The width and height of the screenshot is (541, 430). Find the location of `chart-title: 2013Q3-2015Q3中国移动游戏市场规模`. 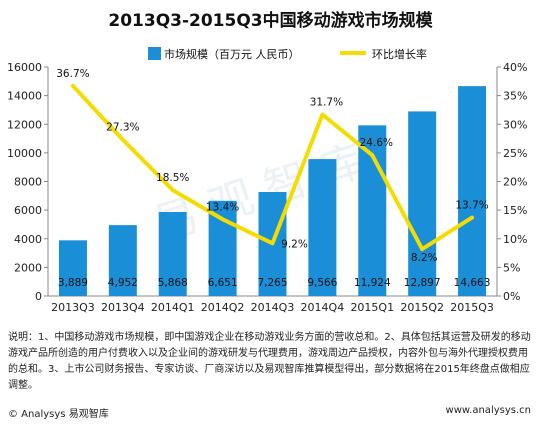

chart-title: 2013Q3-2015Q3中国移动游戏市场规模 is located at coordinates (270, 21).